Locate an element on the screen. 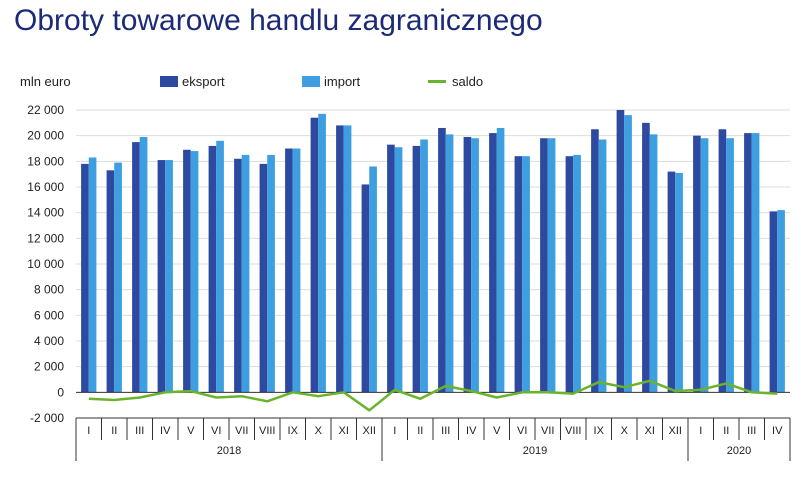  x-tick-label: VI is located at coordinates (522, 431).